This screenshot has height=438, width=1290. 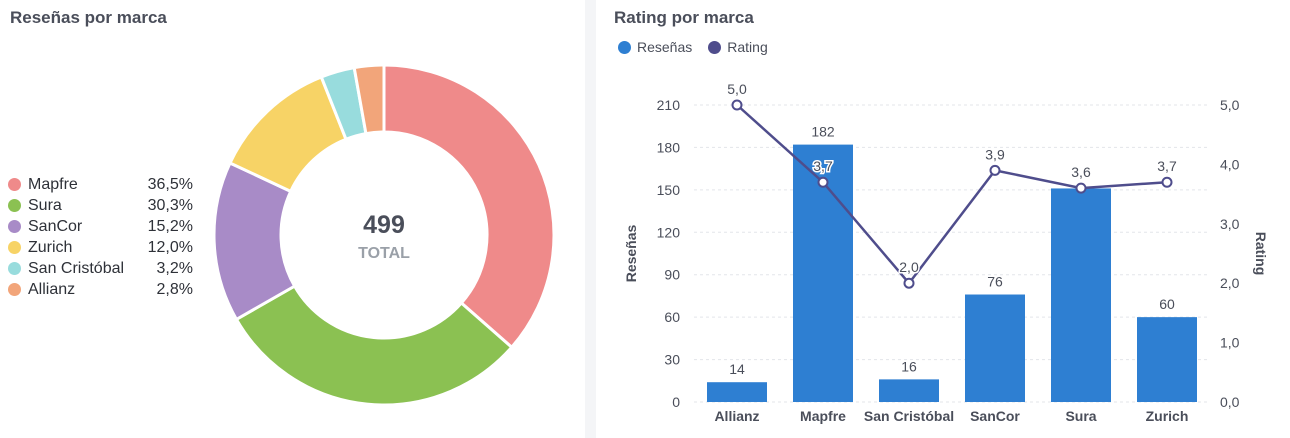 What do you see at coordinates (1230, 402) in the screenshot?
I see `y2-tick-label: 0,0` at bounding box center [1230, 402].